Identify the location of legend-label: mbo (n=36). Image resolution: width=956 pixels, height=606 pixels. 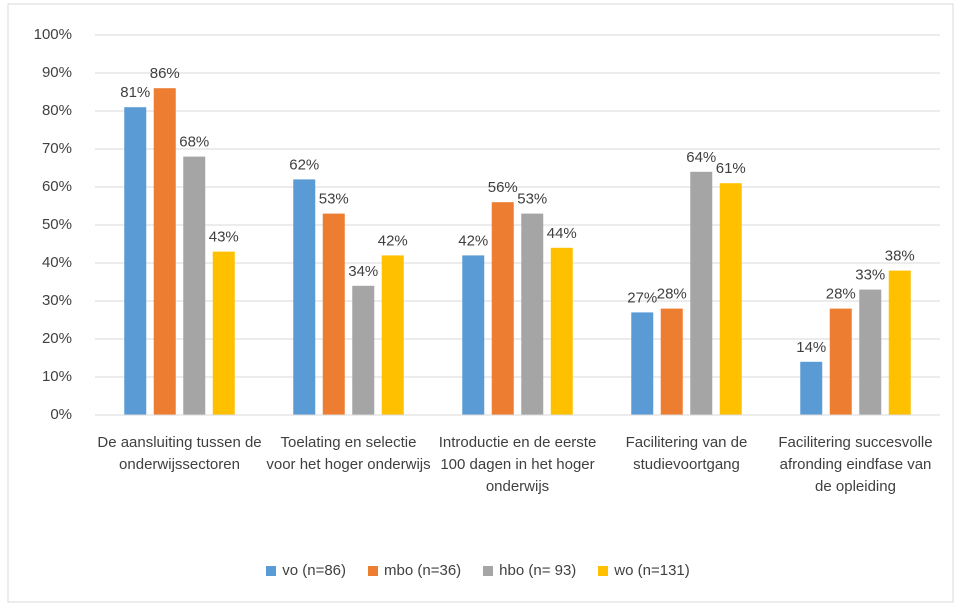
(423, 570).